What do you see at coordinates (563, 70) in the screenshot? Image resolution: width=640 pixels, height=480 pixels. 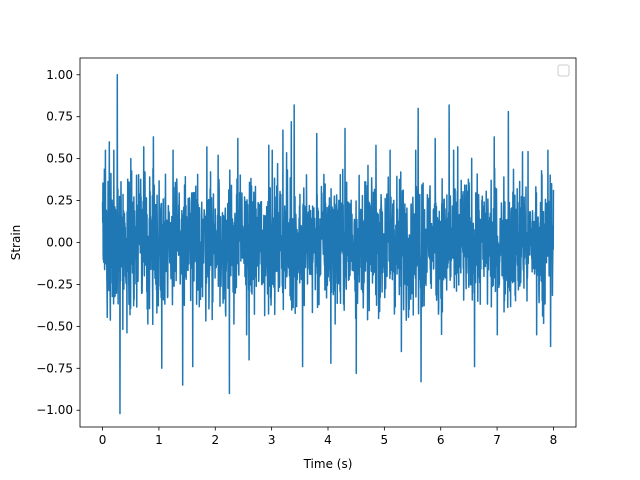 I see `legend-box` at bounding box center [563, 70].